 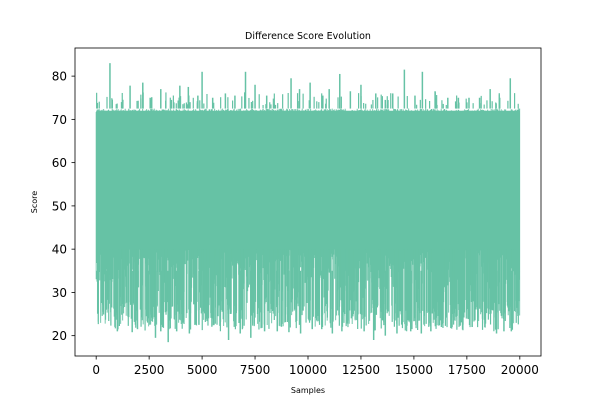 What do you see at coordinates (308, 390) in the screenshot?
I see `x-axis-label: Samples` at bounding box center [308, 390].